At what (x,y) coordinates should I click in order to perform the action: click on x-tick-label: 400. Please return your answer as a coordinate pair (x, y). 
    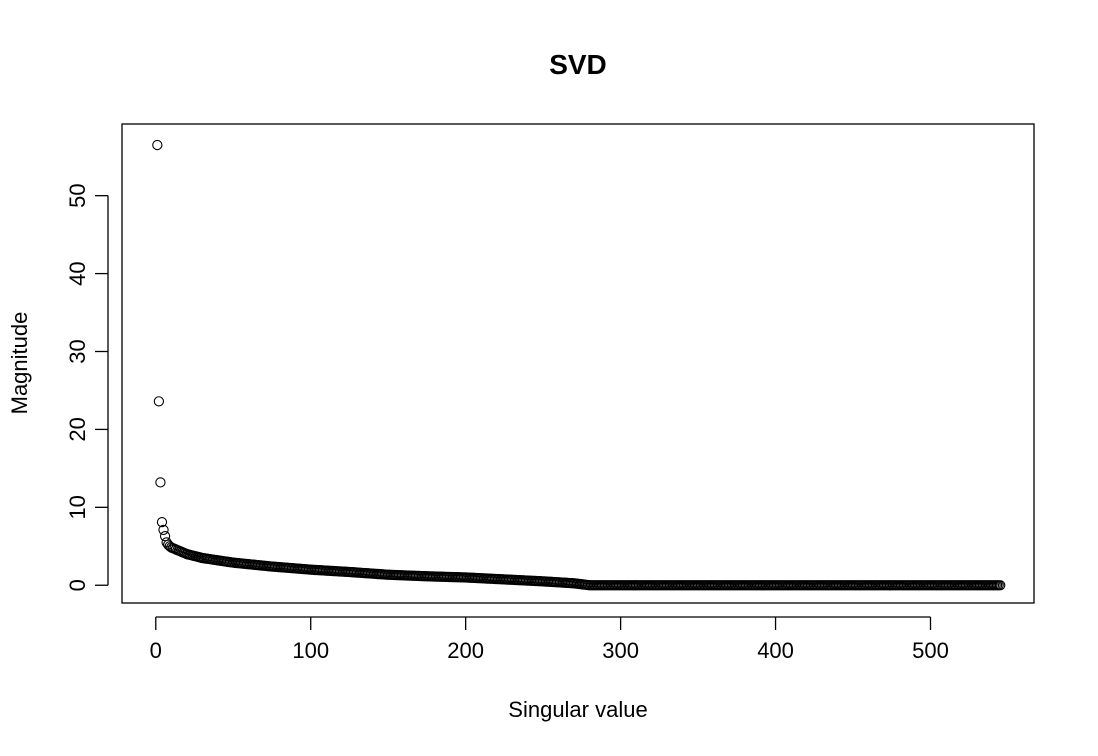
    Looking at the image, I should click on (775, 650).